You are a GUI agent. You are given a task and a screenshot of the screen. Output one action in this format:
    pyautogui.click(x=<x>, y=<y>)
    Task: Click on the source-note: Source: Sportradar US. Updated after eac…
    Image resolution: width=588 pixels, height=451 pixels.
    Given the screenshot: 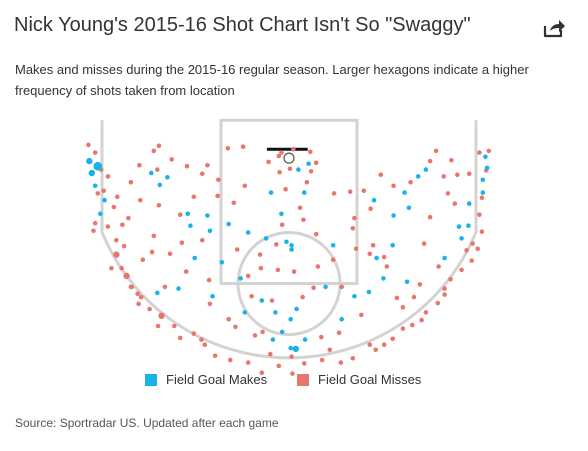 What is the action you would take?
    pyautogui.click(x=147, y=423)
    